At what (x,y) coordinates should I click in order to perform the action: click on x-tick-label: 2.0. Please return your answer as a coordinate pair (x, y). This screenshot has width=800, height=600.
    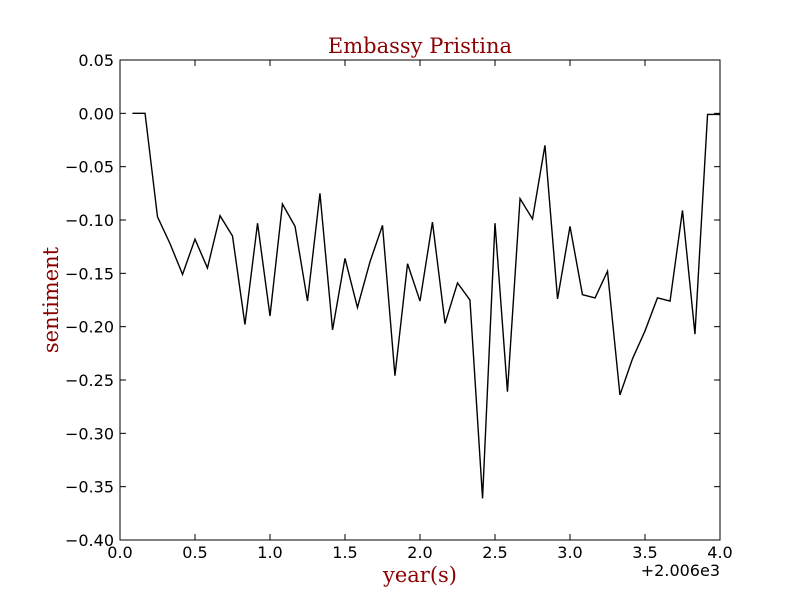
    Looking at the image, I should click on (419, 552).